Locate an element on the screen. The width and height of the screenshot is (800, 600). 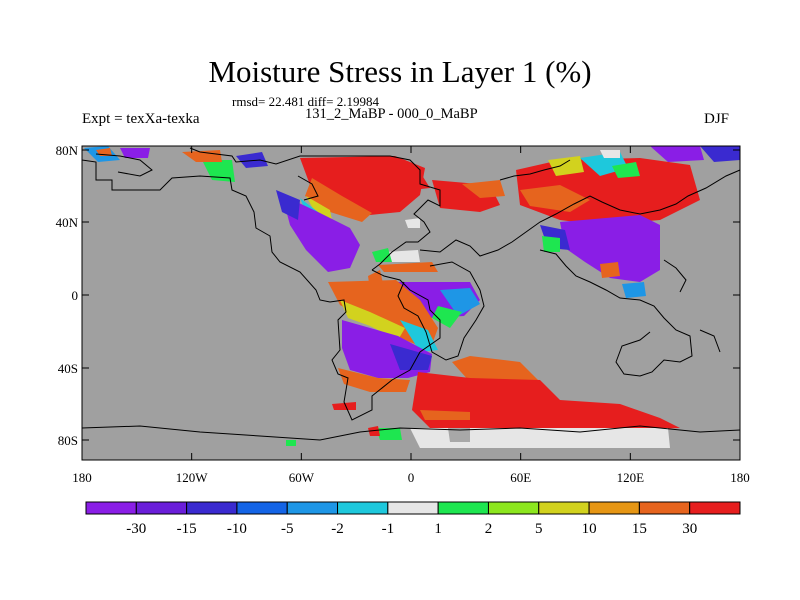
x-tick-label: 120E is located at coordinates (631, 477).